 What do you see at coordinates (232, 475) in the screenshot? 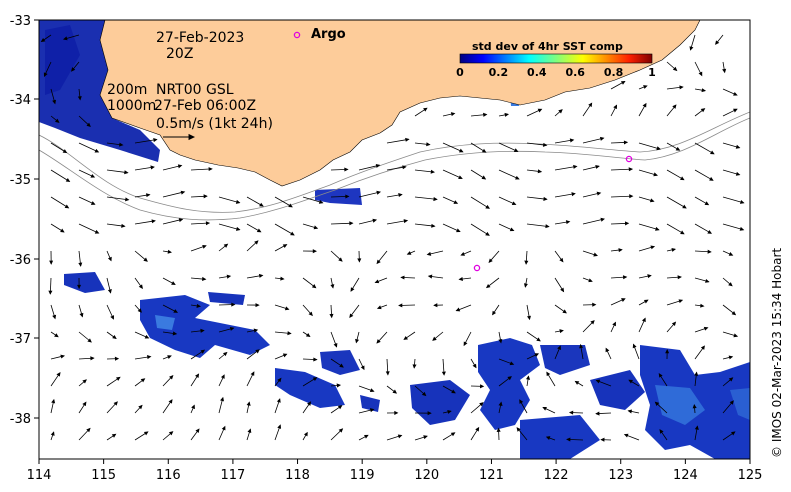
I see `x-tick-label: 117` at bounding box center [232, 475].